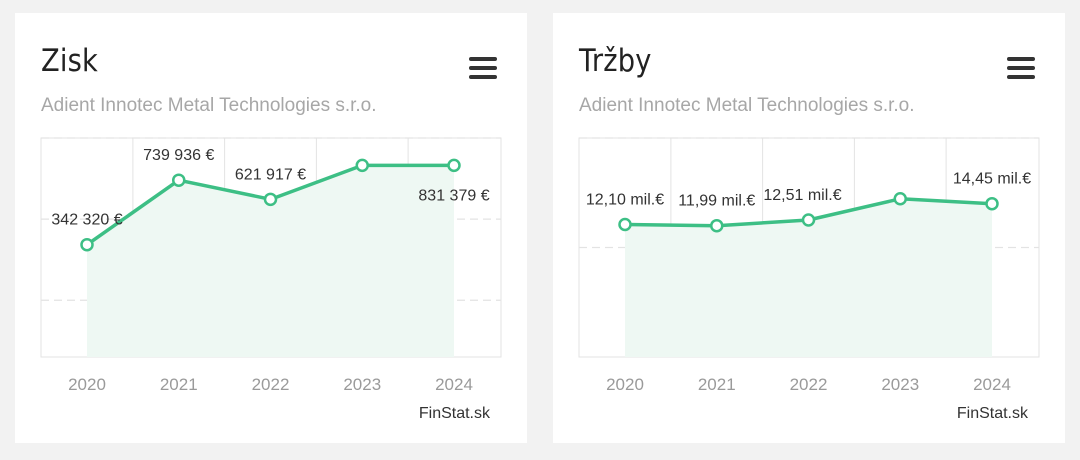 Image resolution: width=1080 pixels, height=460 pixels. Describe the element at coordinates (453, 195) in the screenshot. I see `data-label: 831 379 €` at that location.